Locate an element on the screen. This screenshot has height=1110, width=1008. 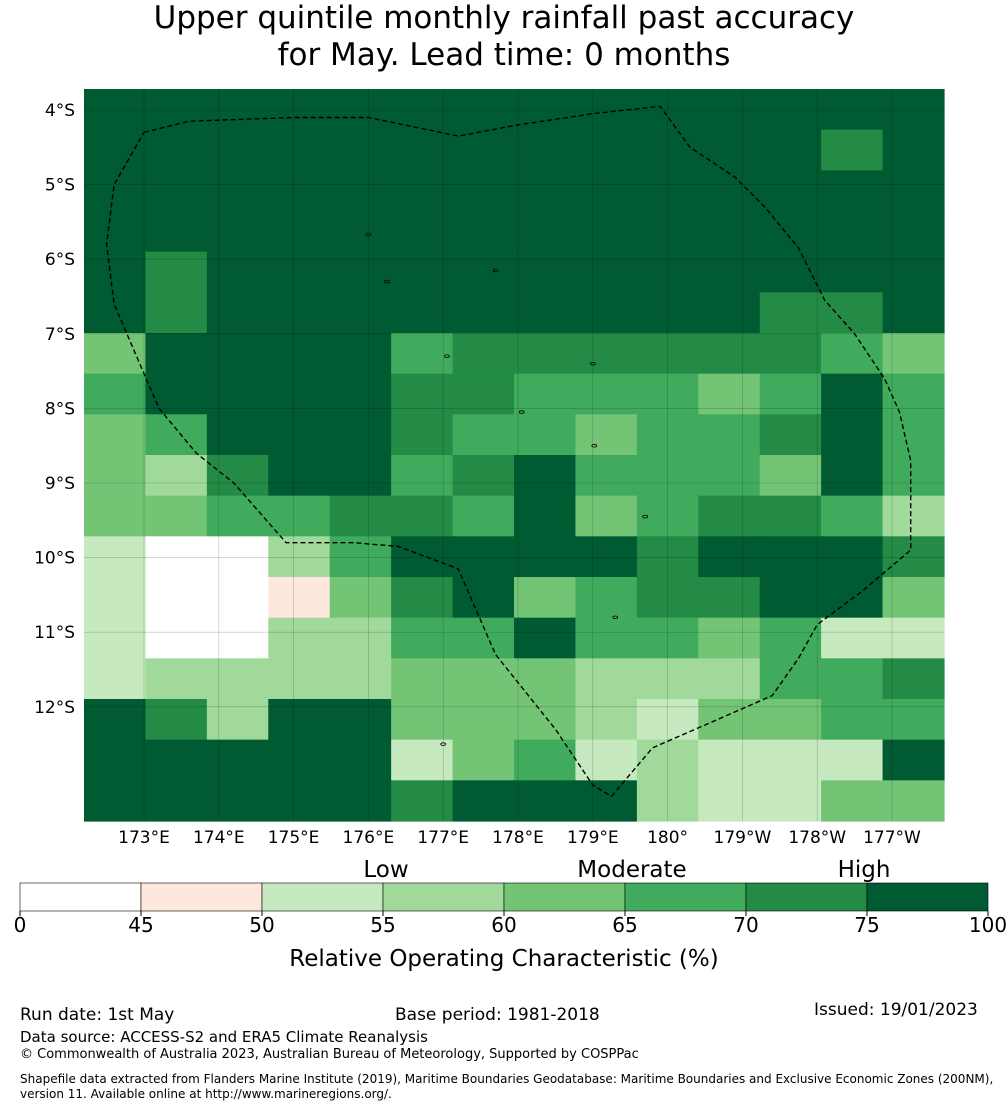
category-label-low: Low is located at coordinates (385, 870).